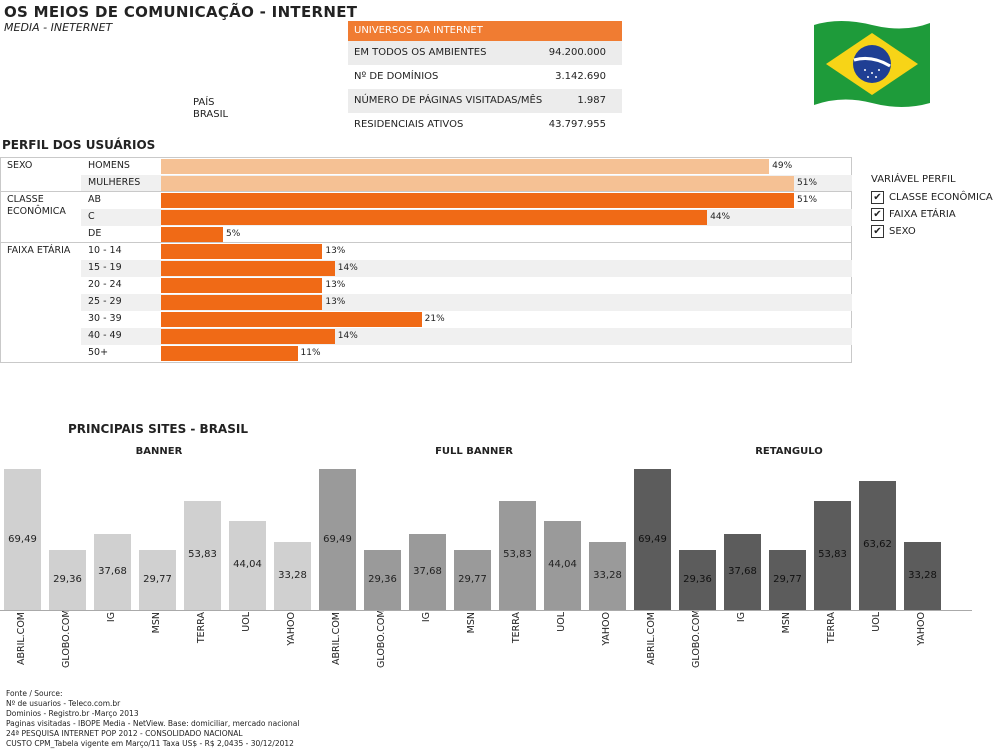  I want to click on perfil-row: C 44%, so click(466, 217).